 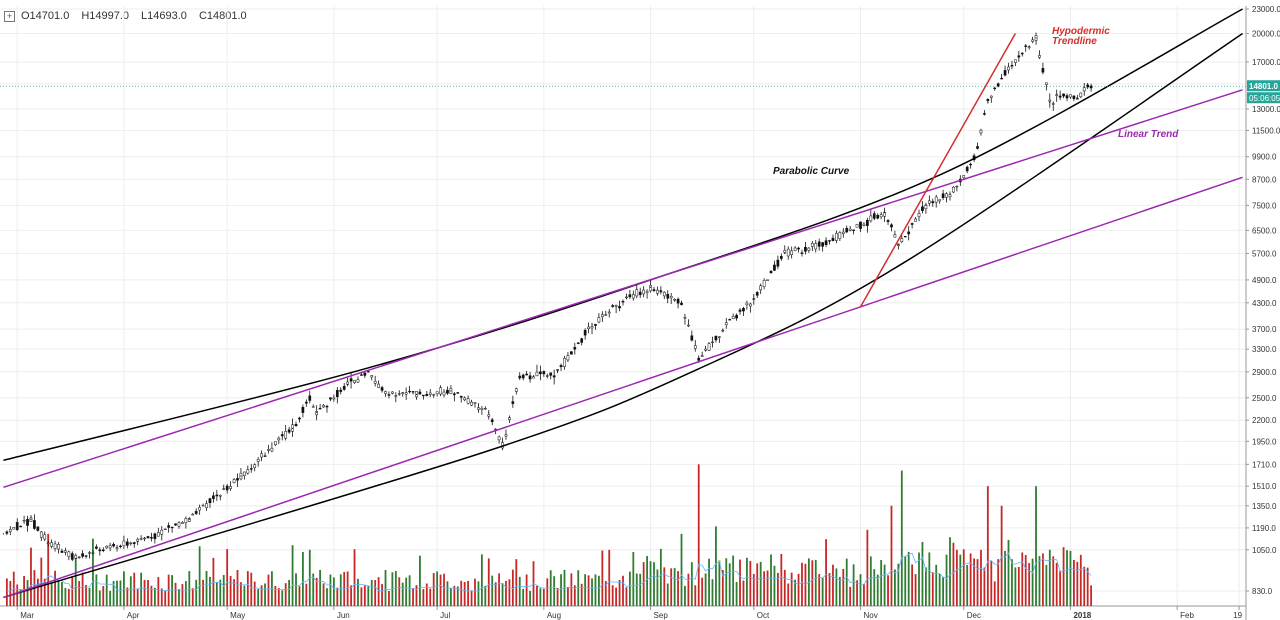 I want to click on expand-icon, so click(x=9, y=16).